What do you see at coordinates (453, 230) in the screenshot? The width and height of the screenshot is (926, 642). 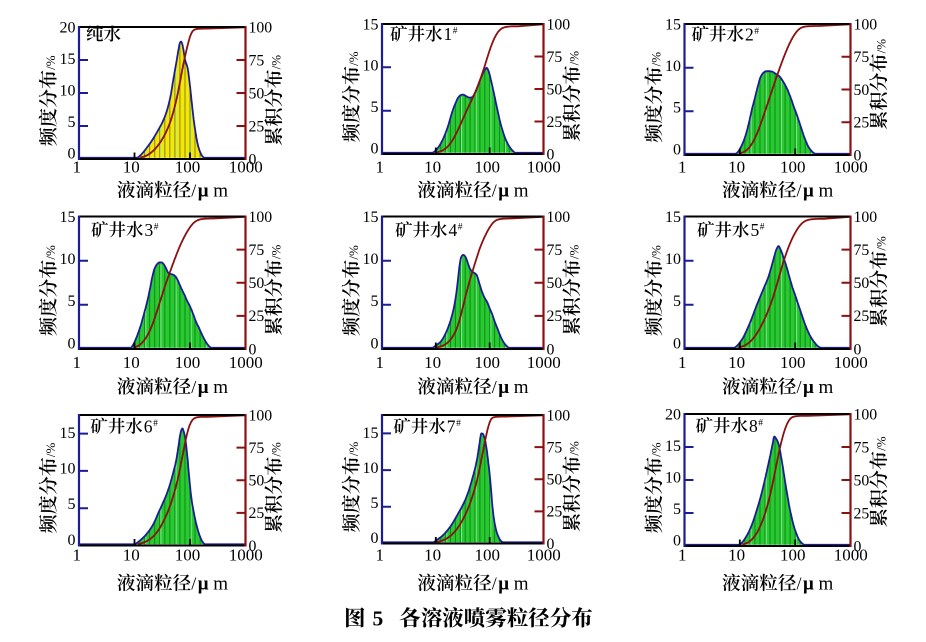 I see `svg-text: 4` at bounding box center [453, 230].